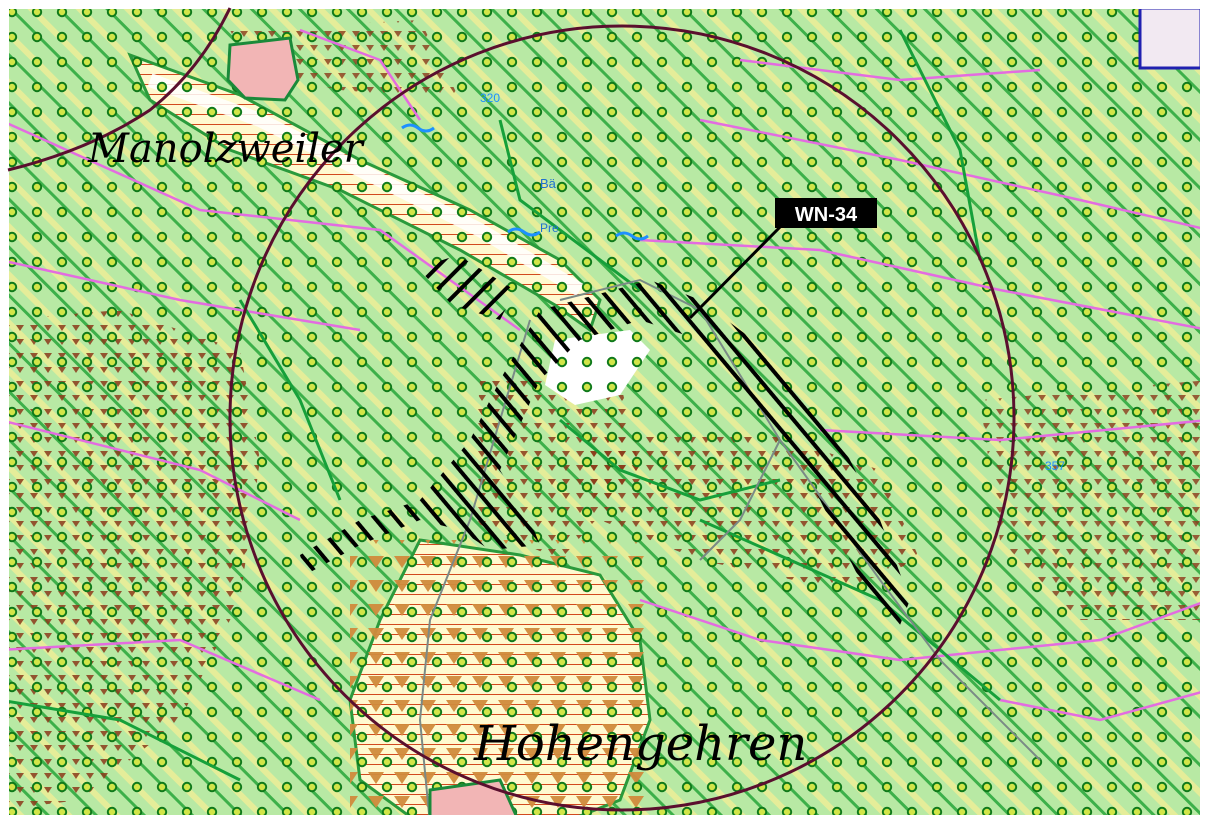  I want to click on stream-label-b: Pre, so click(549, 228).